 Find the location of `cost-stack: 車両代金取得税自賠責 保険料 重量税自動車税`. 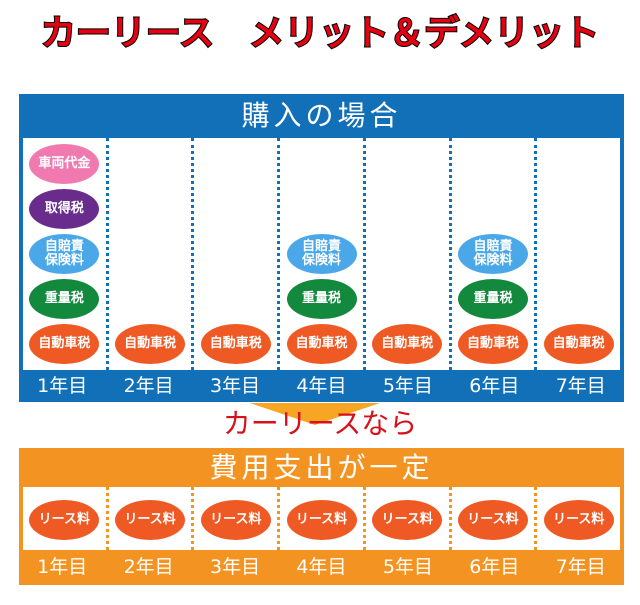

cost-stack: 車両代金取得税自賠責 保険料 重量税自動車税 is located at coordinates (64, 254).